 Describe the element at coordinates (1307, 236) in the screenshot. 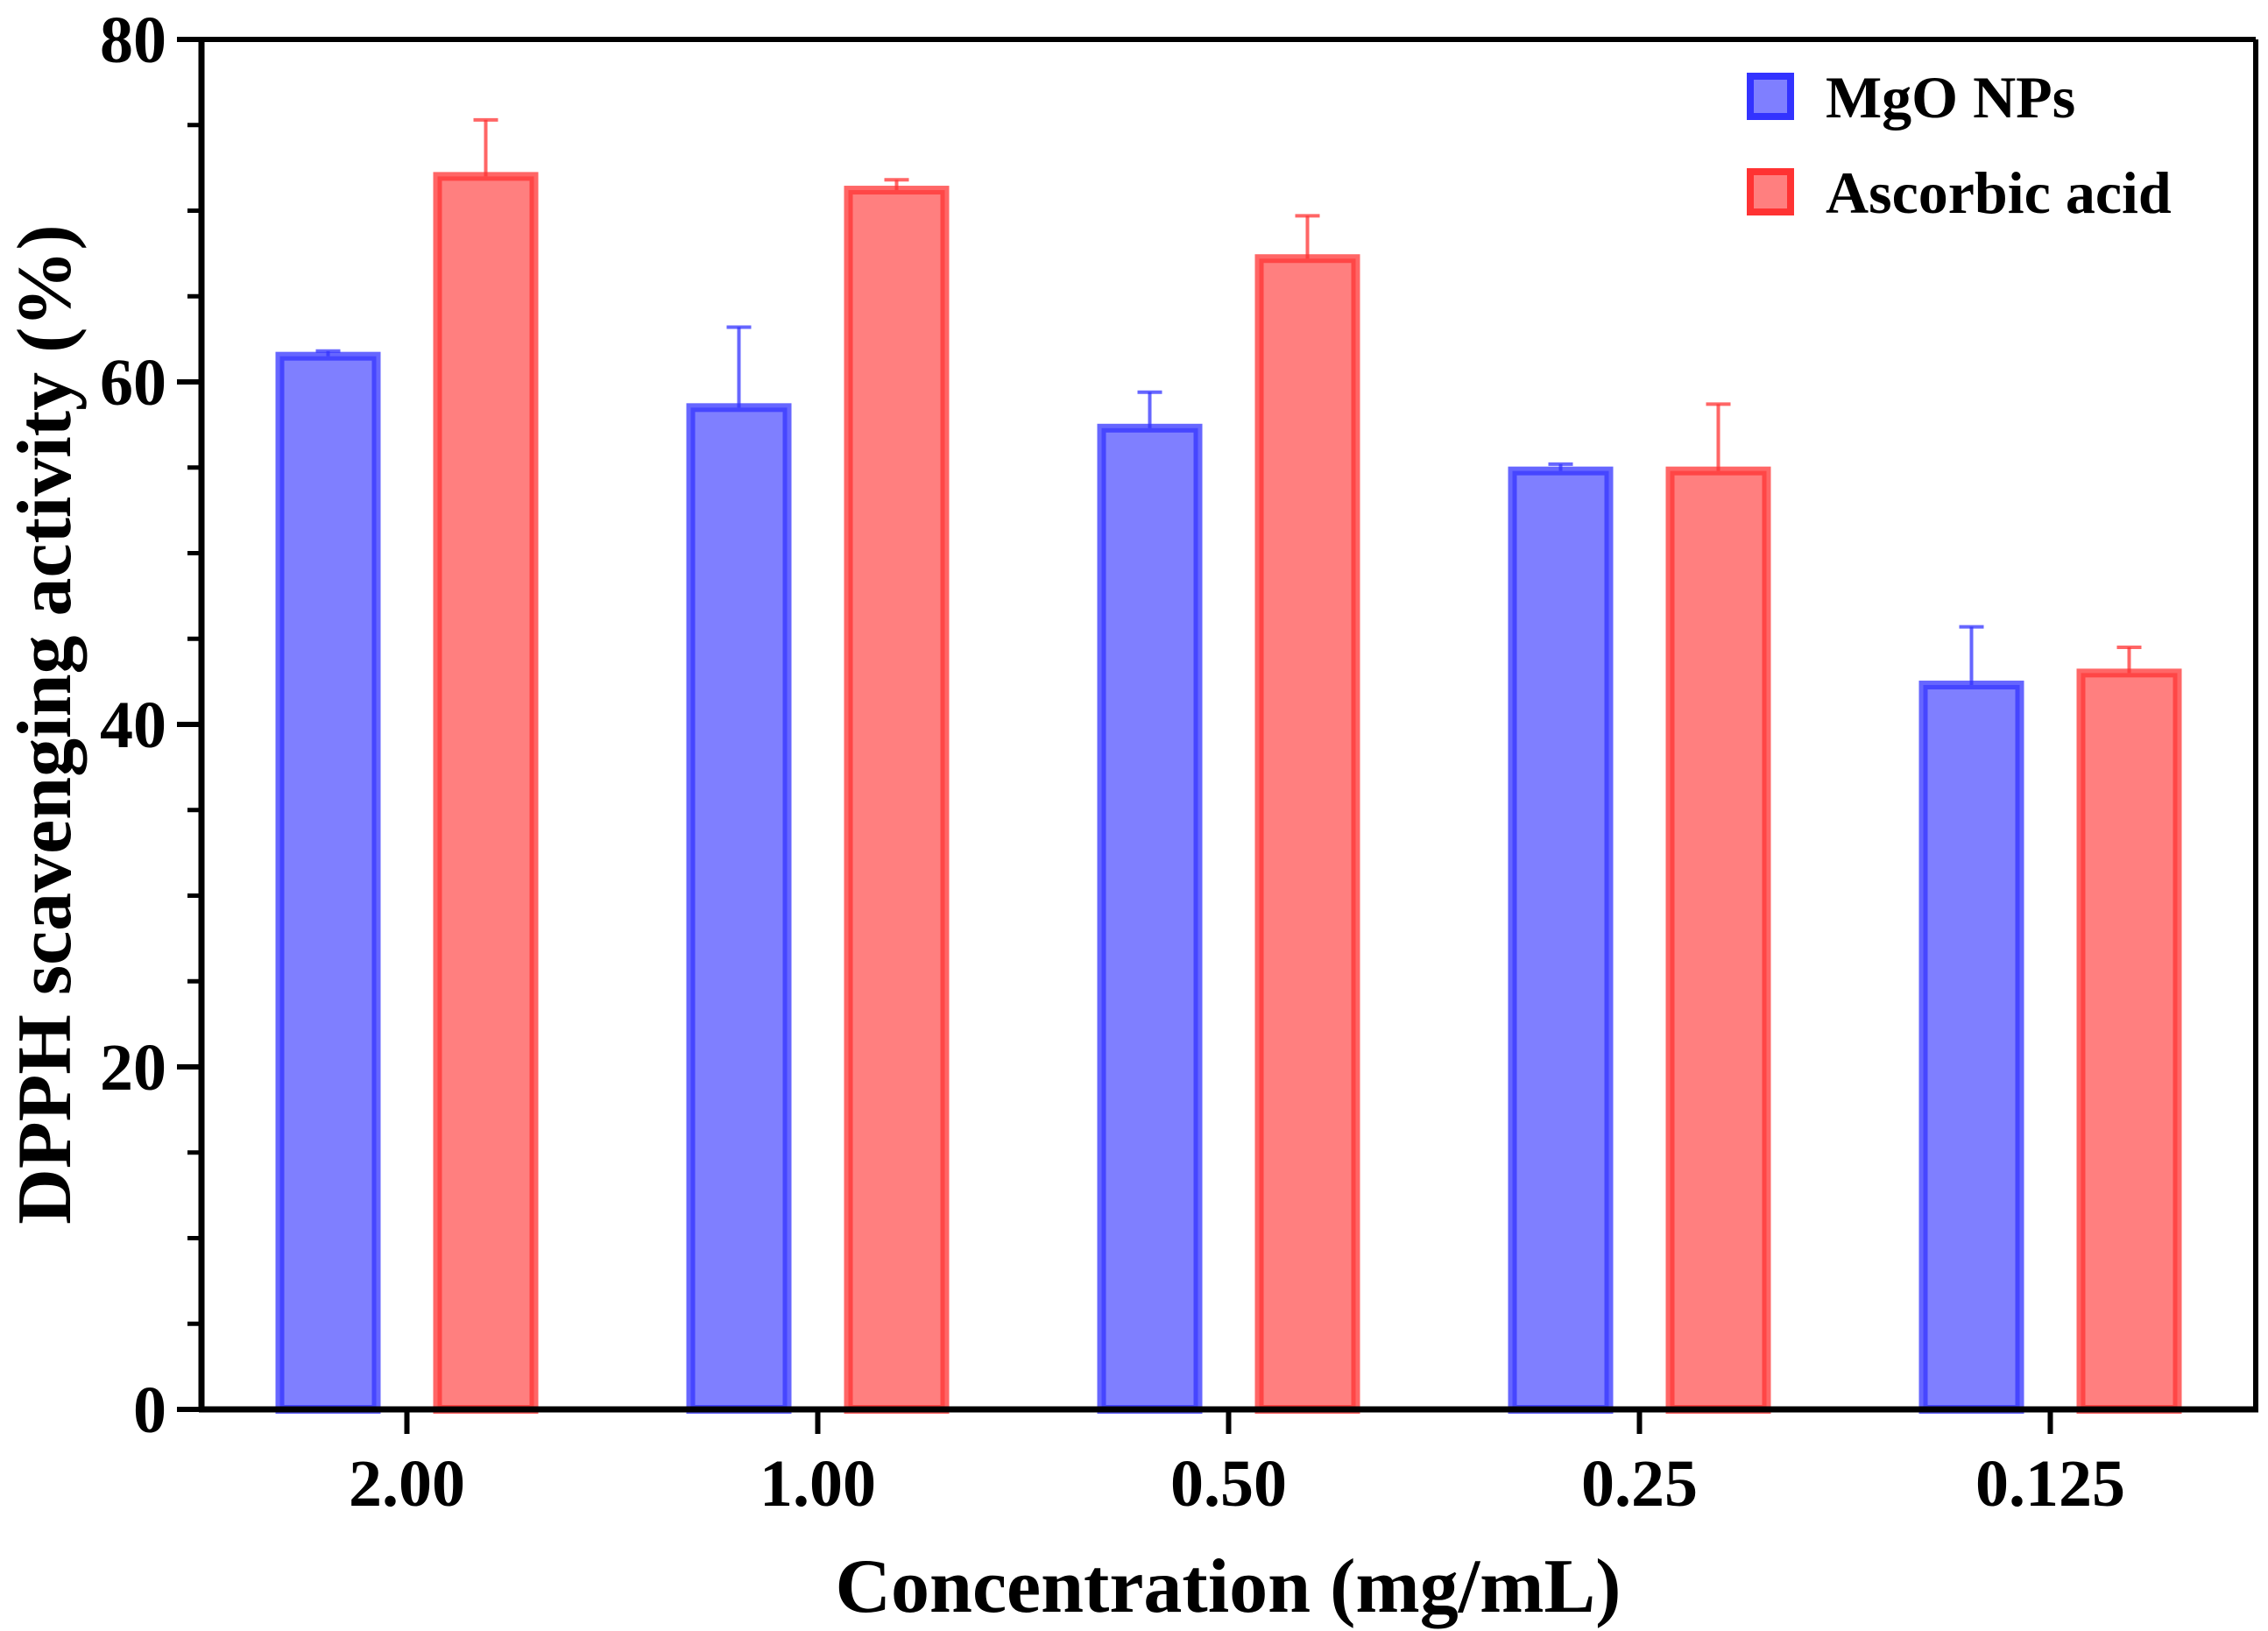

I see `error-bar-ascorbic-acid-0.50` at that location.